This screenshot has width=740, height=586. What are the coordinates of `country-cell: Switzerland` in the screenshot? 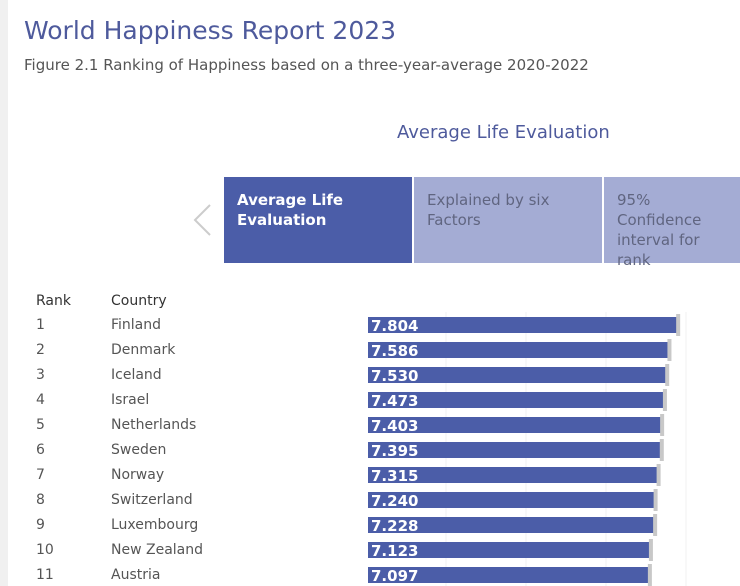 It's located at (152, 500).